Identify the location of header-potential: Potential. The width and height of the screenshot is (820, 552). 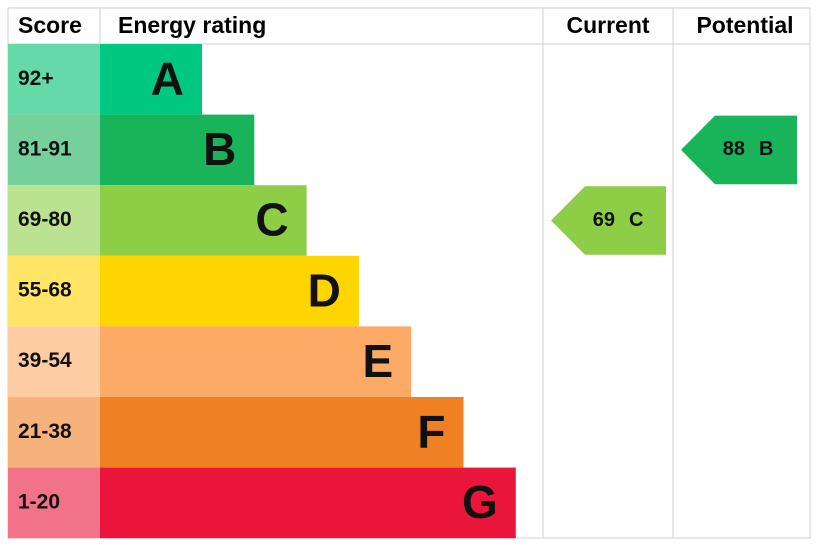
(744, 25).